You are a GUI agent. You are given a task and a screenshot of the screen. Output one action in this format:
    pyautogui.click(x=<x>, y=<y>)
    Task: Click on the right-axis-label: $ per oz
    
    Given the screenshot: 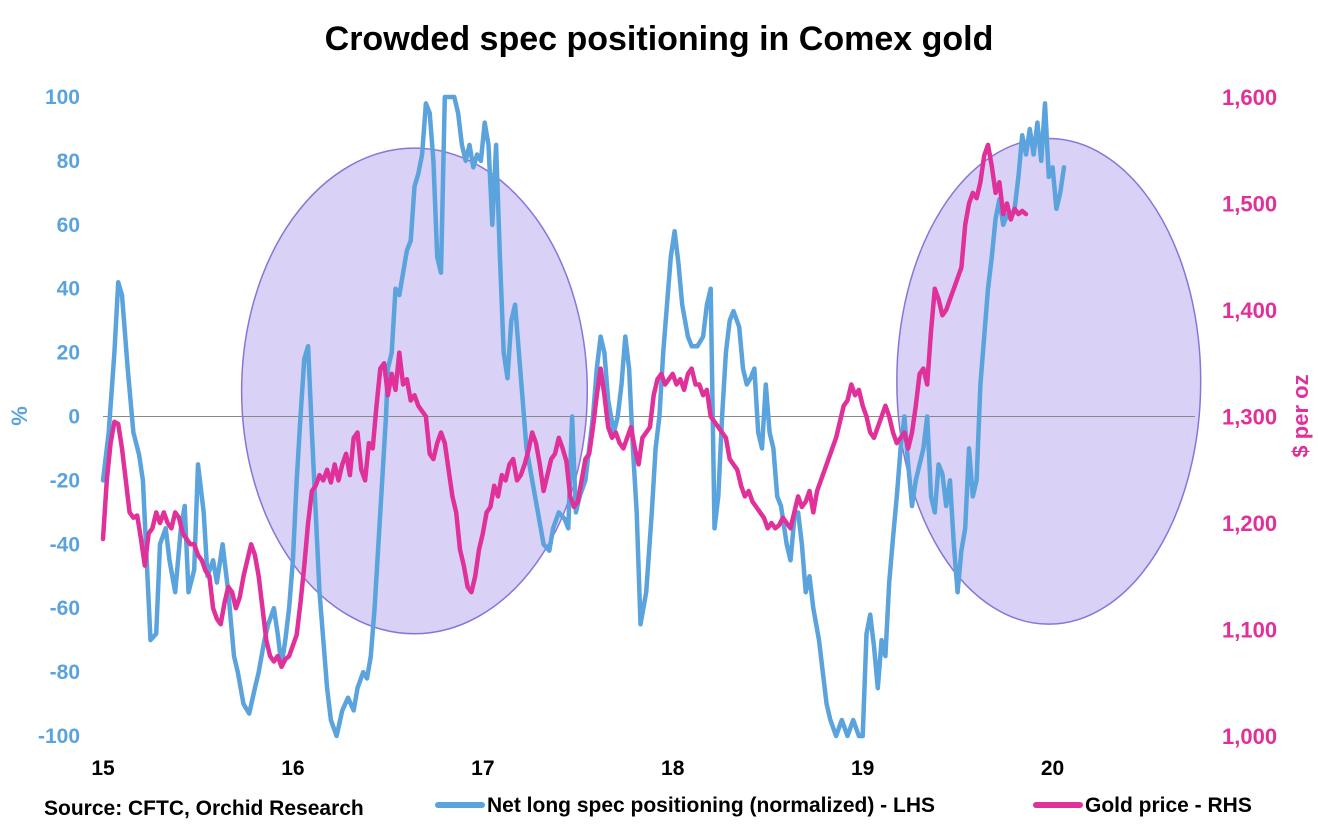 What is the action you would take?
    pyautogui.click(x=1300, y=415)
    